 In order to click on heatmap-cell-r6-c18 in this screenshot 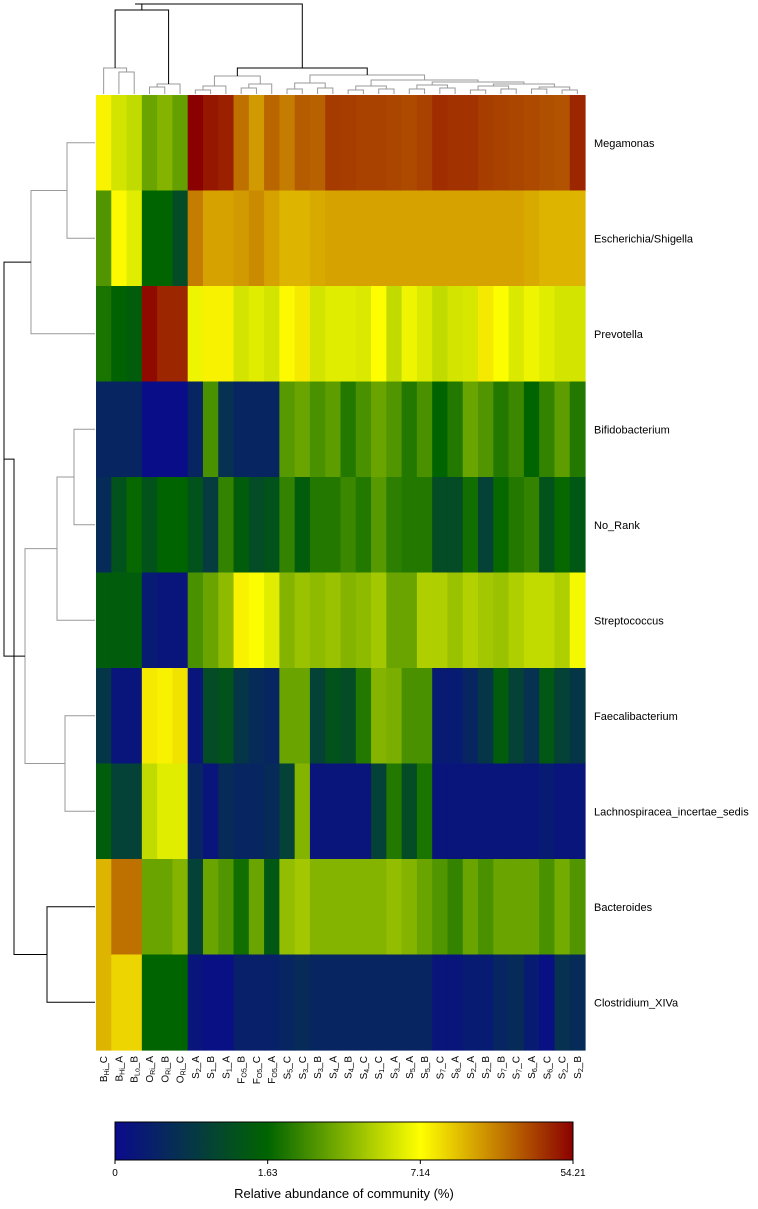, I will do `click(379, 716)`.